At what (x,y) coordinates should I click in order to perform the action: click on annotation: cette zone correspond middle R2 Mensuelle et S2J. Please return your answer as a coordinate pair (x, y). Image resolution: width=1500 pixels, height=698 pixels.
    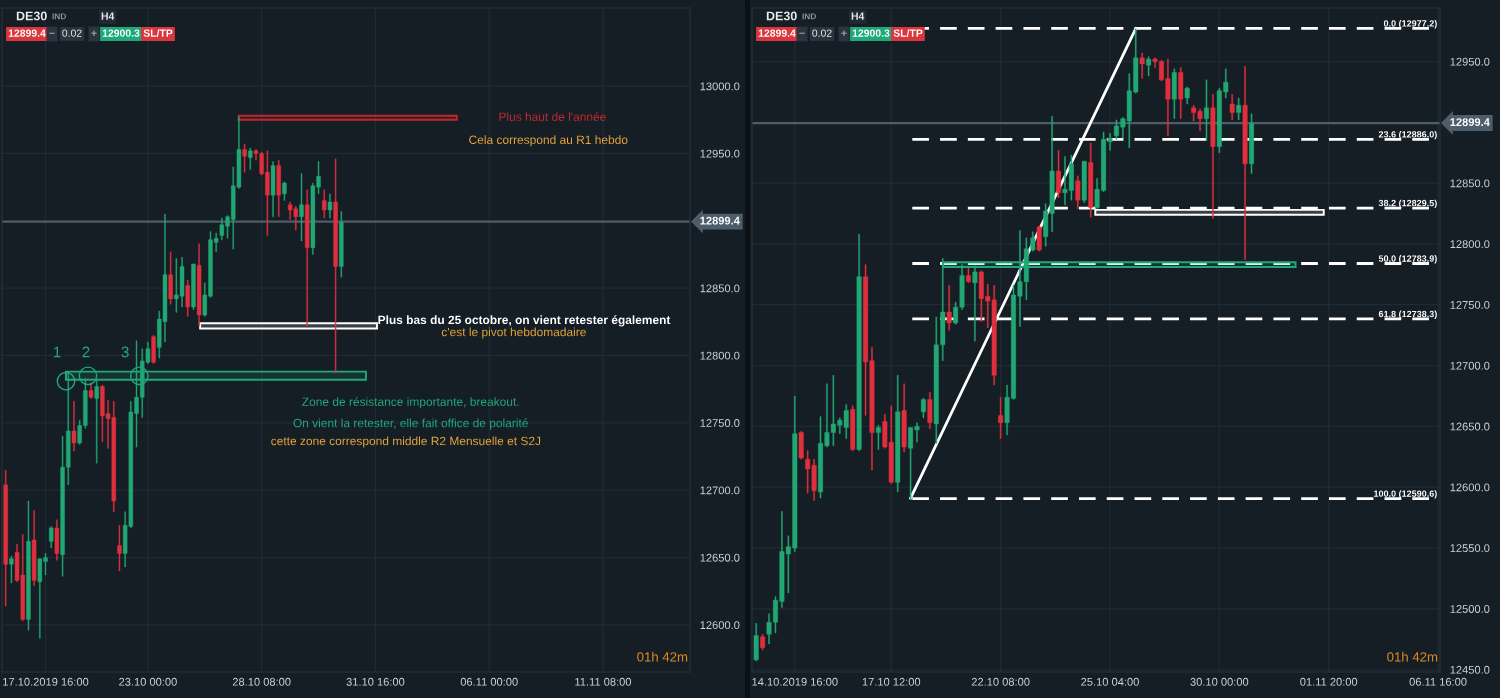
    Looking at the image, I should click on (406, 442).